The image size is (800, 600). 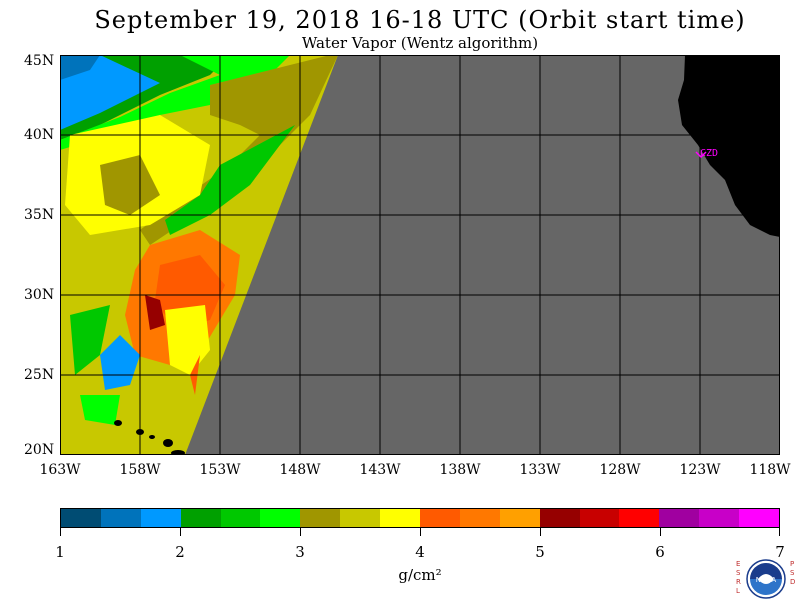 What do you see at coordinates (140, 470) in the screenshot?
I see `lon-label-158w: 158W` at bounding box center [140, 470].